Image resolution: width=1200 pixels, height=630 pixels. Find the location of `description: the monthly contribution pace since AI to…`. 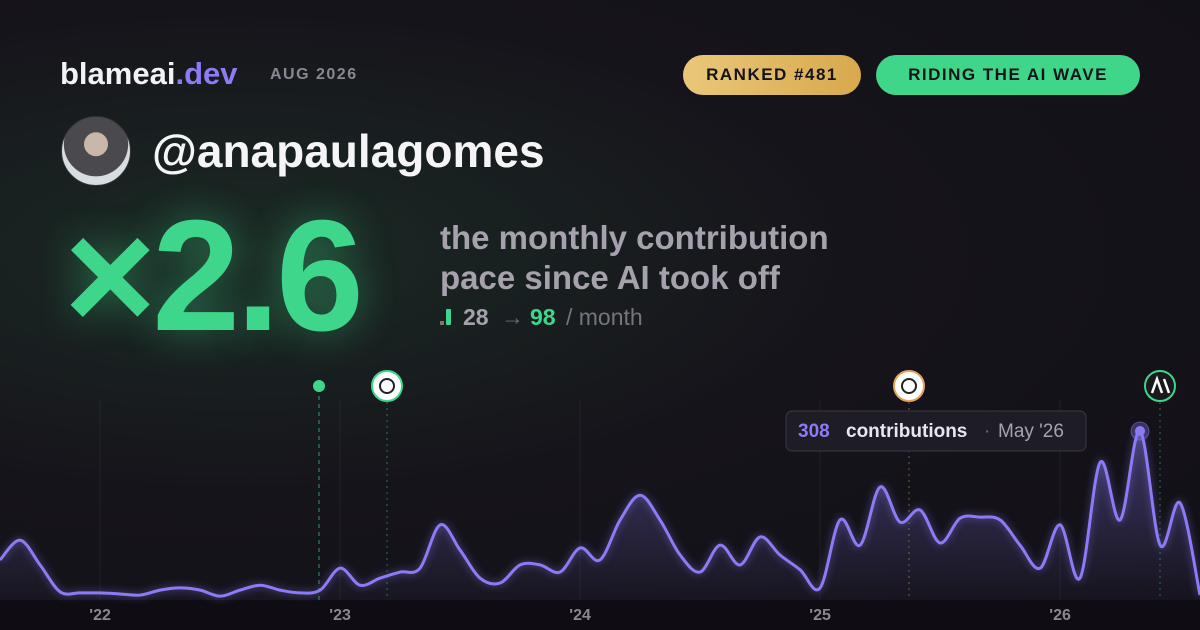

description: the monthly contribution pace since AI to… is located at coordinates (634, 258).